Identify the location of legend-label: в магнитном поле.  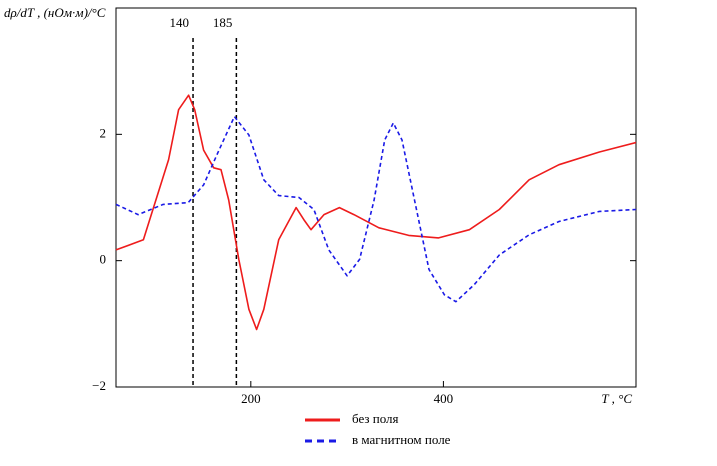
(401, 439).